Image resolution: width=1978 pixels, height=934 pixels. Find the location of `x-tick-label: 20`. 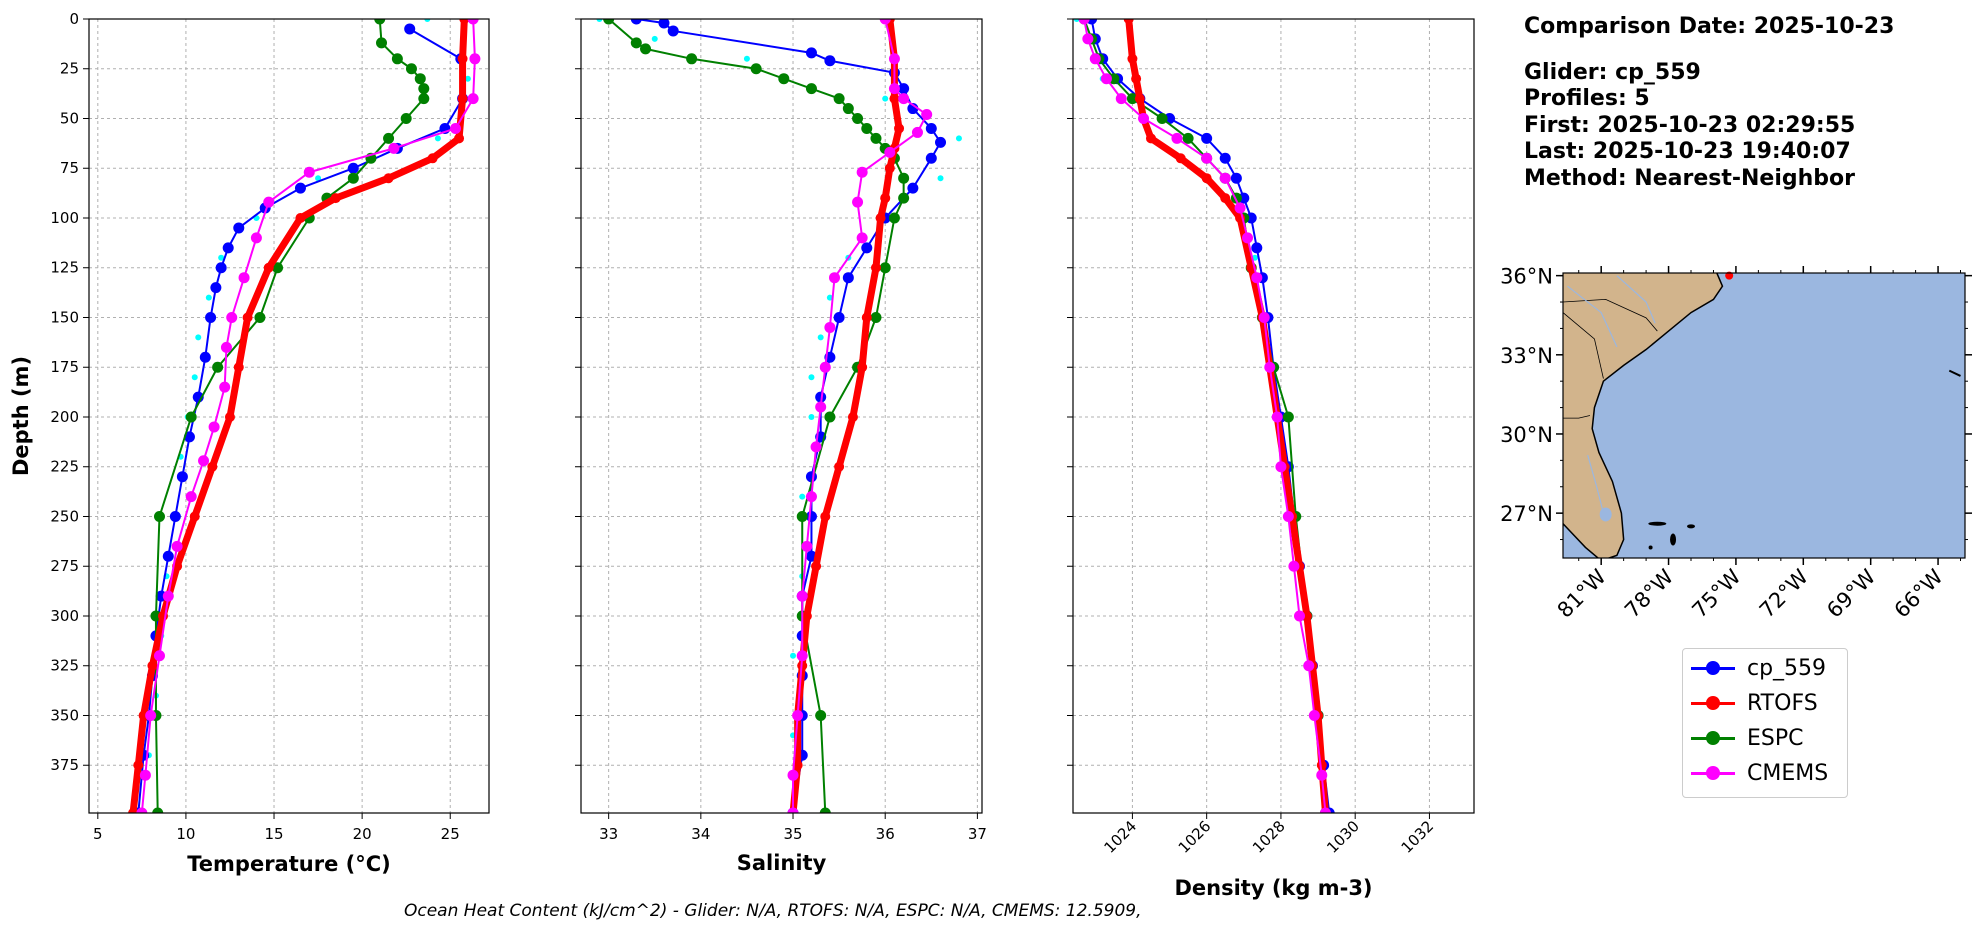

x-tick-label: 20 is located at coordinates (362, 834).